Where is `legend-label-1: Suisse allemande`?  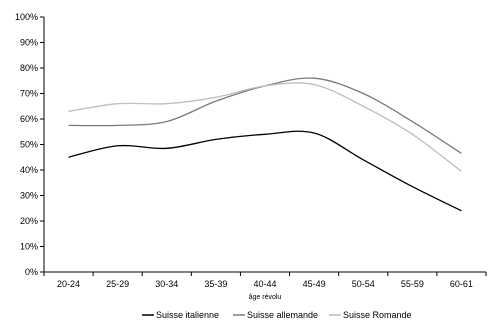 legend-label-1: Suisse allemande is located at coordinates (282, 315).